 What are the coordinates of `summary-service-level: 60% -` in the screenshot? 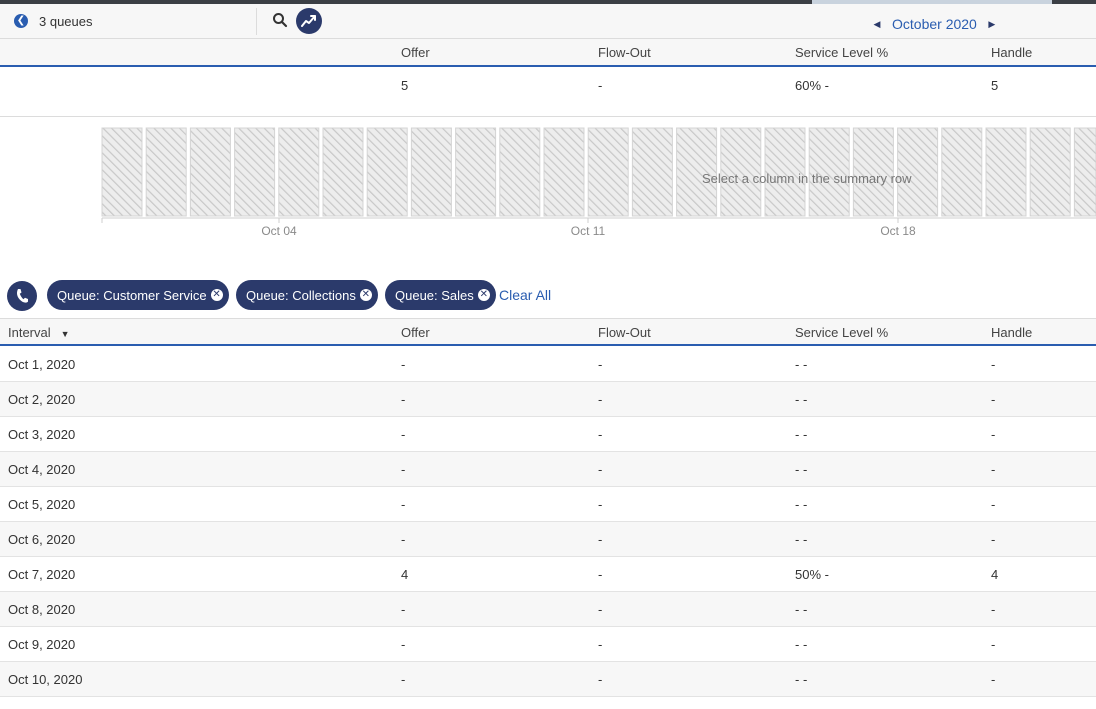 It's located at (812, 85).